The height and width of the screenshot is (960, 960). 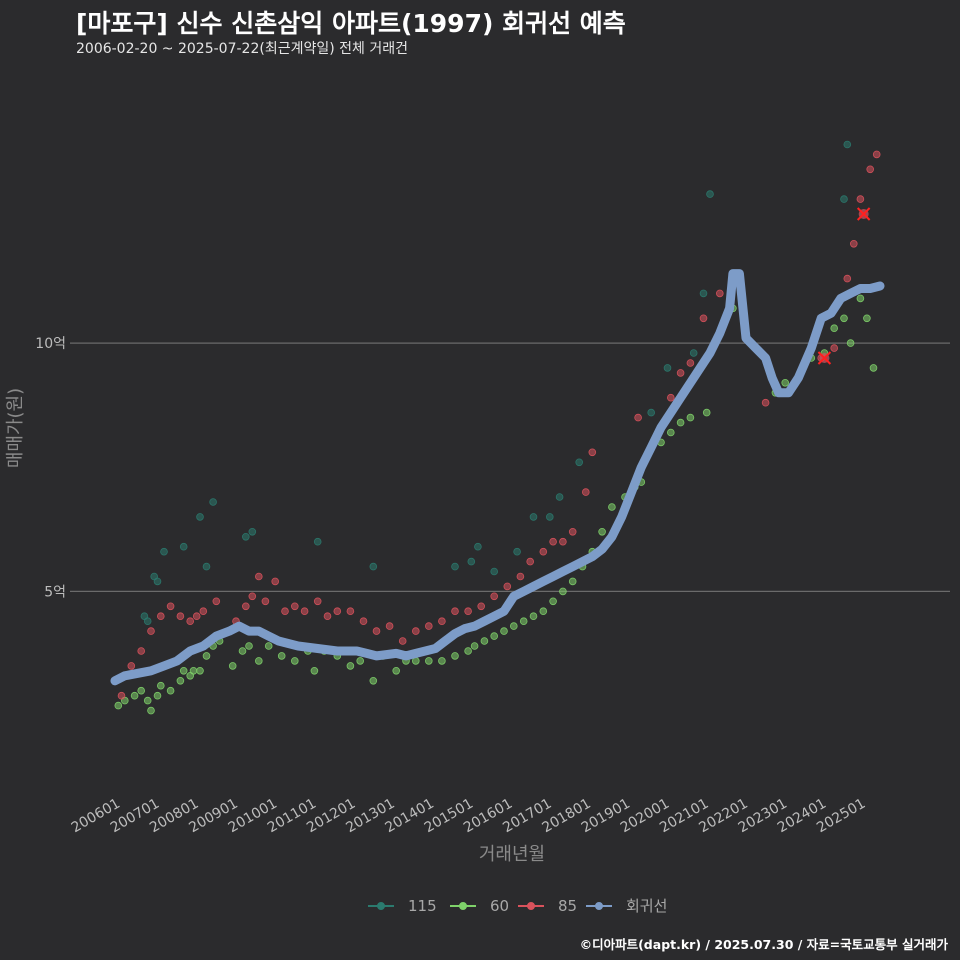 What do you see at coordinates (351, 23) in the screenshot?
I see `chart-title: [마포구] 신수 신촌삼익 아파트(1997) 회귀선 예측` at bounding box center [351, 23].